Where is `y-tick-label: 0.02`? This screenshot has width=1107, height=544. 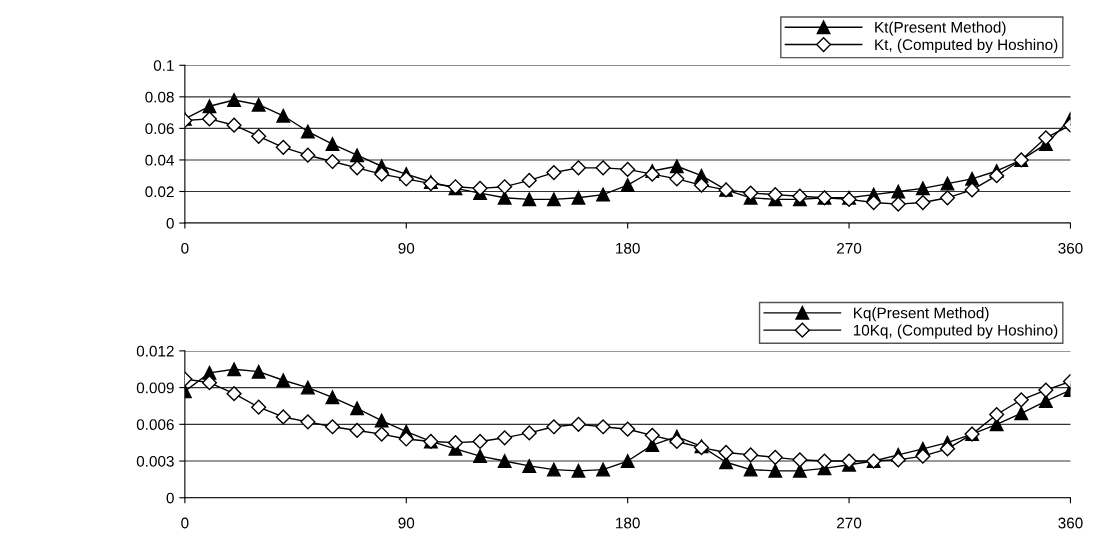
y-tick-label: 0.02 is located at coordinates (159, 192).